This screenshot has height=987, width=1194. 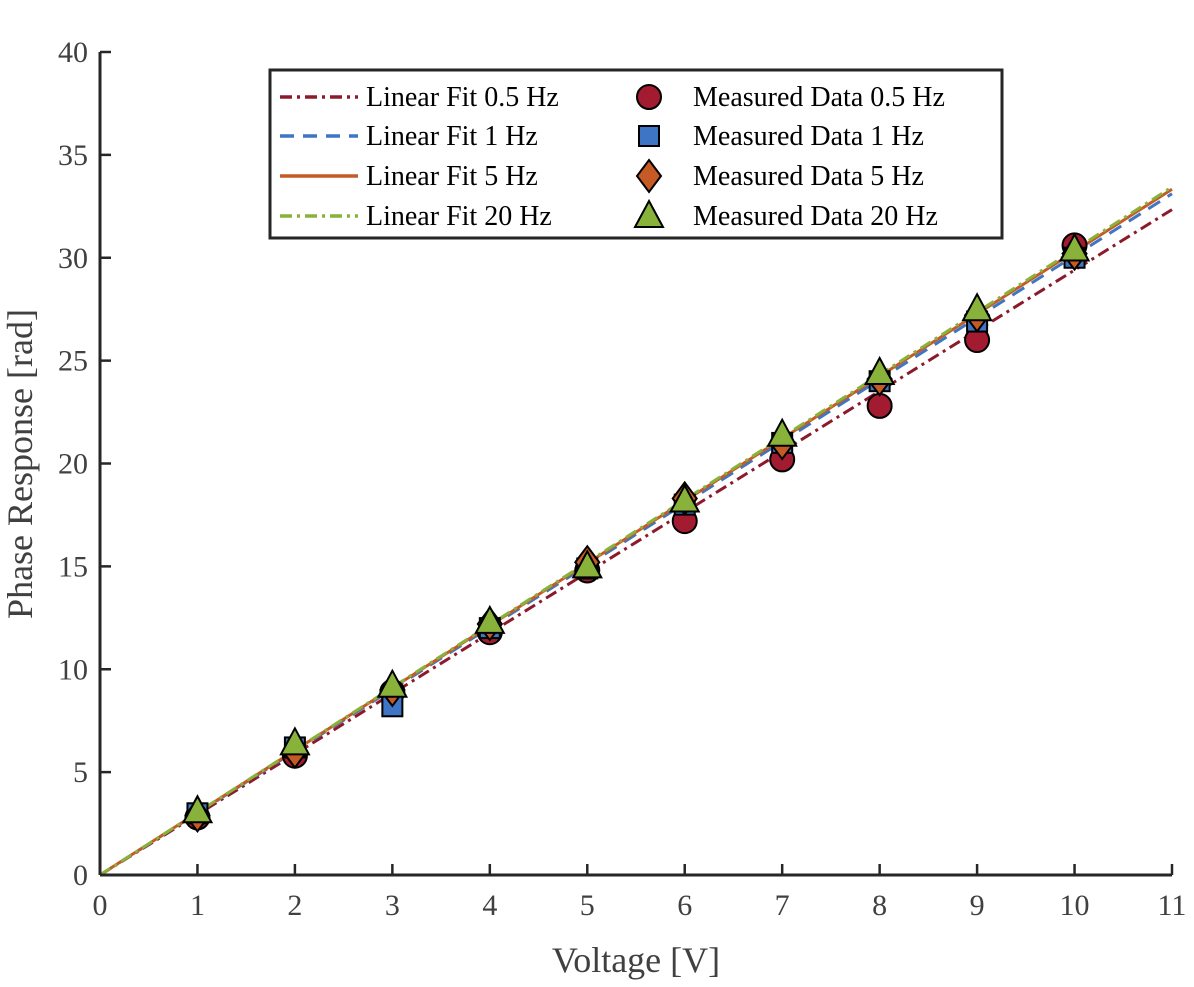 I want to click on x-axis-title: Voltage [V], so click(x=636, y=960).